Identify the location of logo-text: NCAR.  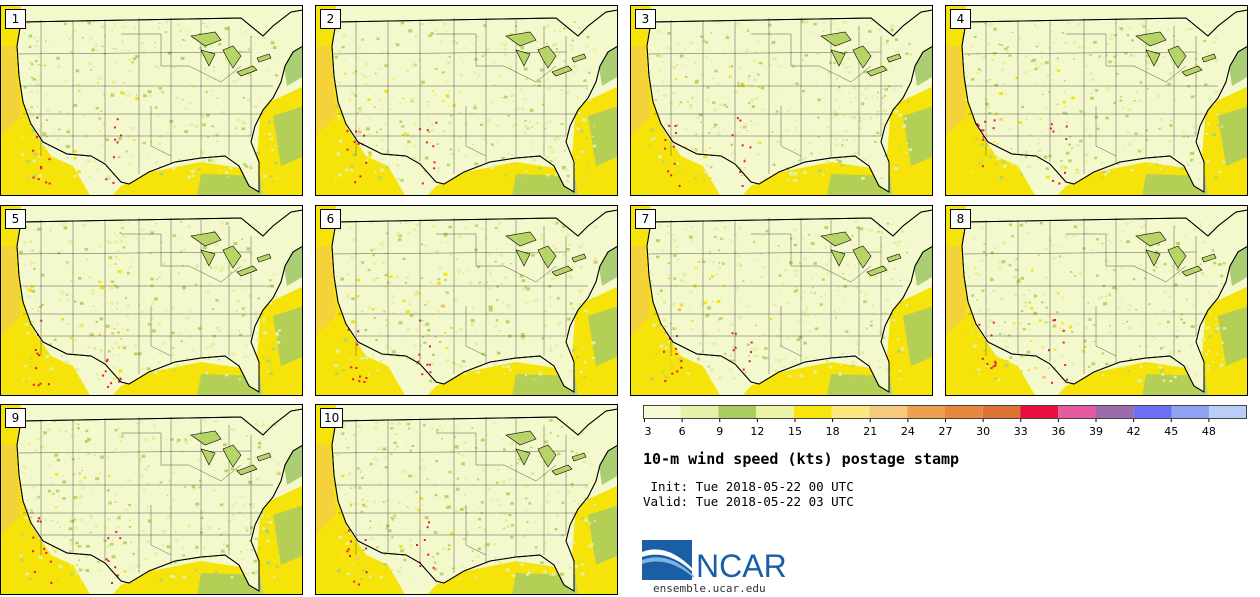
(741, 565).